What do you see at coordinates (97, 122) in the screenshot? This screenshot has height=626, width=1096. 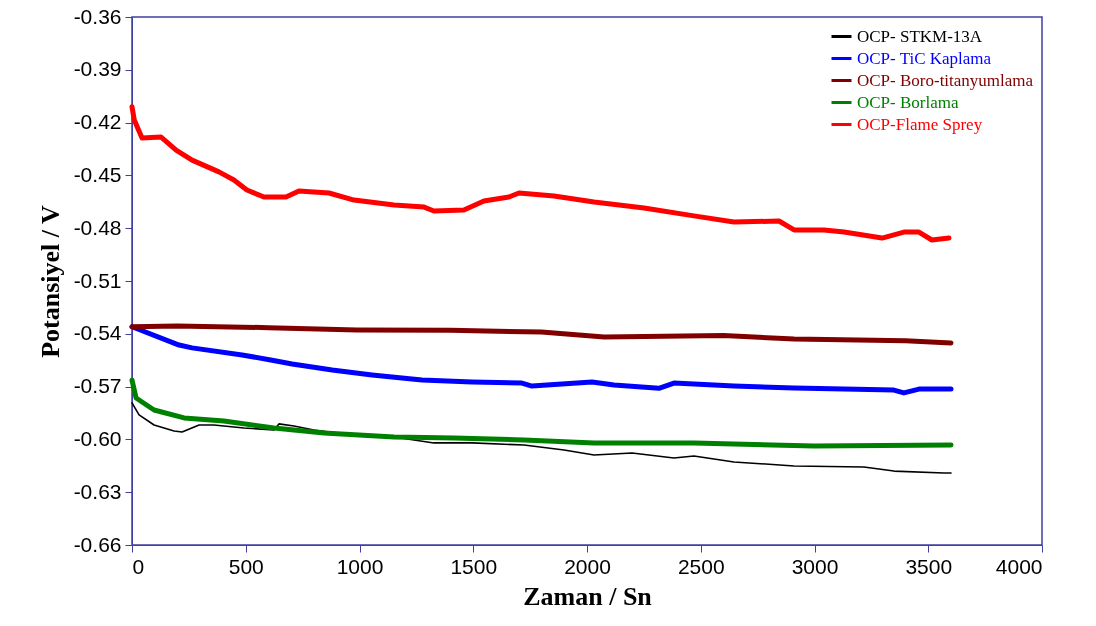 I see `y-tick-label: -0.42` at bounding box center [97, 122].